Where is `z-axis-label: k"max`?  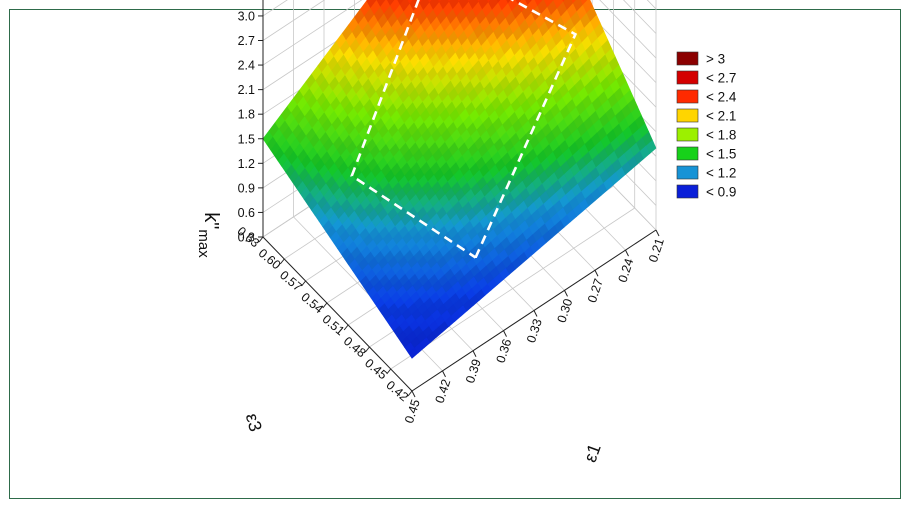 z-axis-label: k"max is located at coordinates (208, 235).